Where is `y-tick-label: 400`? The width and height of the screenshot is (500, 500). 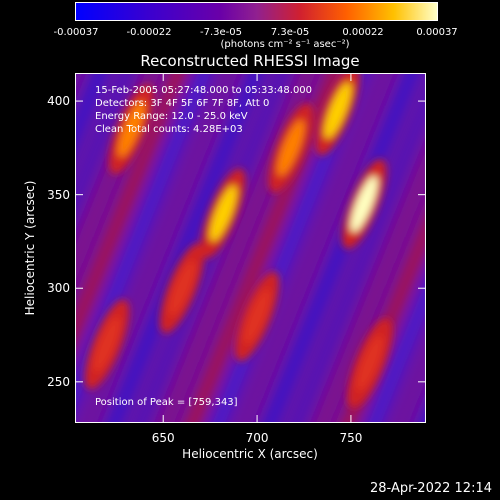
y-tick-label: 400 is located at coordinates (58, 101).